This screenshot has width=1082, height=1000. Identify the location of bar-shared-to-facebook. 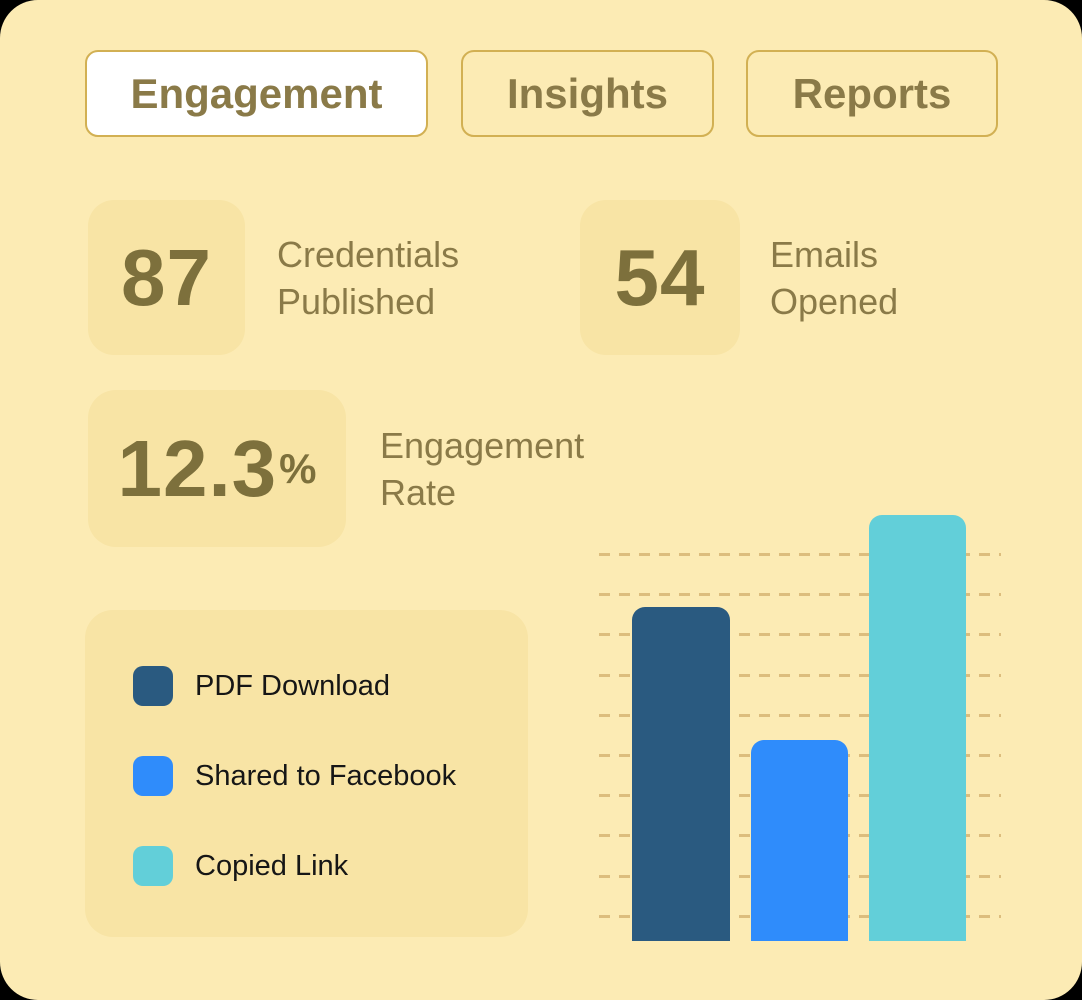
(799, 840).